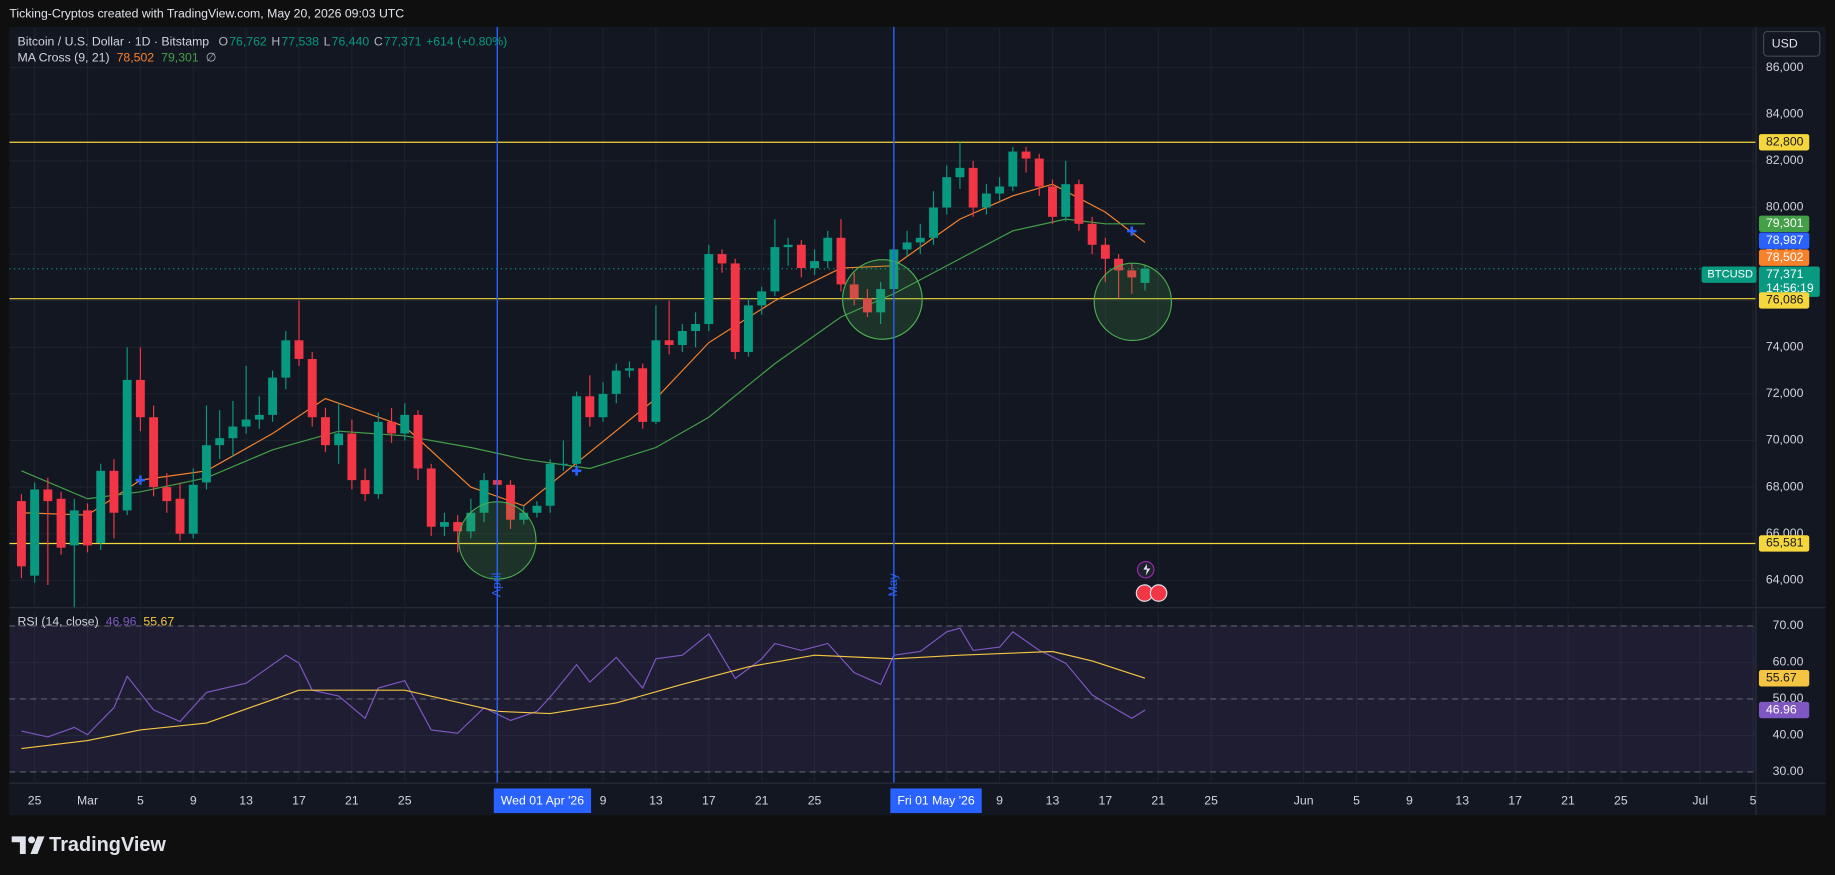 The image size is (1835, 875). Describe the element at coordinates (248, 41) in the screenshot. I see `ohlc-value: 76,762` at that location.